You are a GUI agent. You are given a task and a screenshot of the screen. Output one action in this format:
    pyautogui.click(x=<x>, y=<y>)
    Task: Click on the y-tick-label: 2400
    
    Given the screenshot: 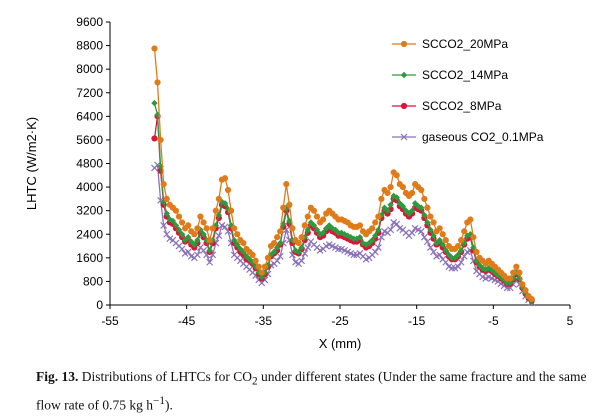 What is the action you would take?
    pyautogui.click(x=89, y=234)
    